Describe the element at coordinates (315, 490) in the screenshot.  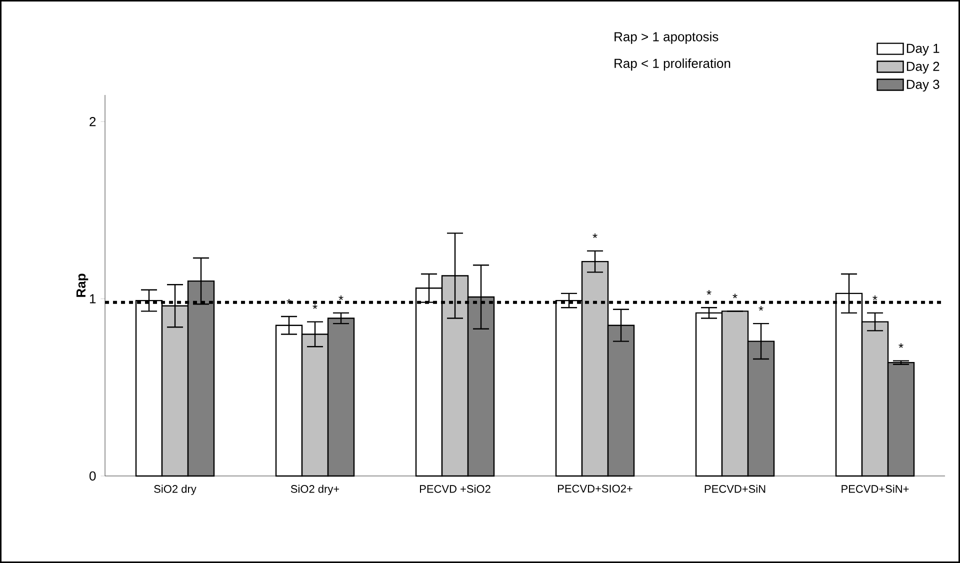
I see `x-tick-label: SiO2 dry+` at that location.